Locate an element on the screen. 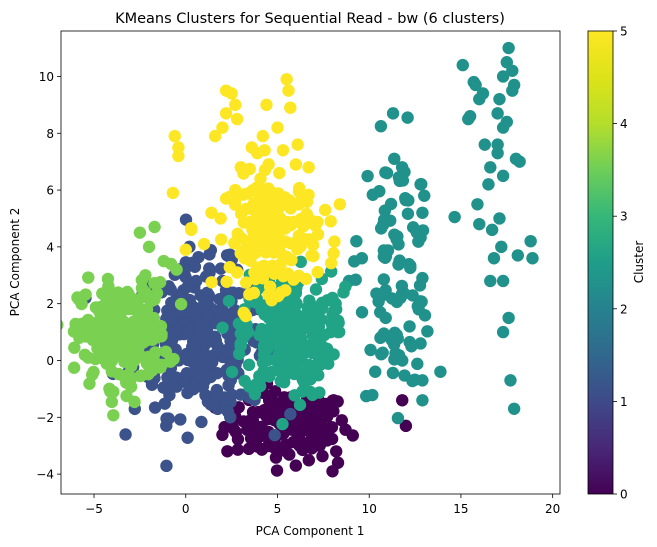  x-tick-label: 0 is located at coordinates (186, 509).